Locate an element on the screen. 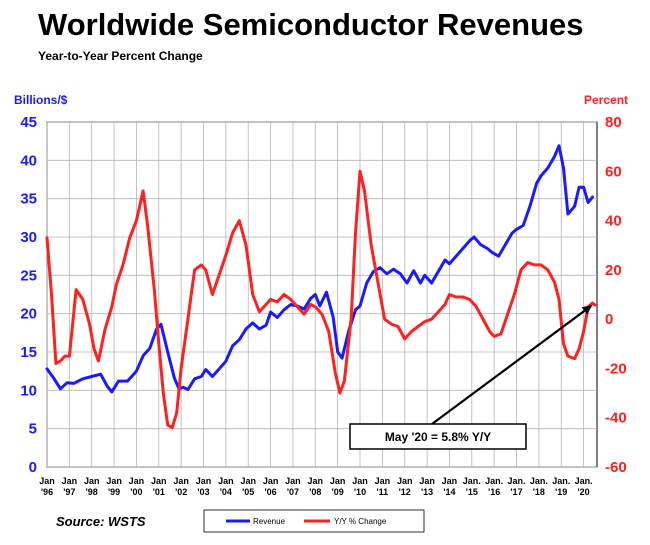 The width and height of the screenshot is (650, 545). x-tick-year: '16 is located at coordinates (494, 492).